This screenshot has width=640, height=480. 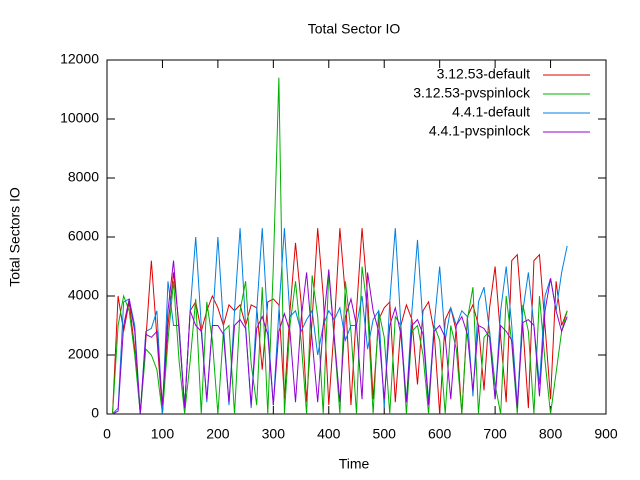 What do you see at coordinates (329, 434) in the screenshot?
I see `x-tick-label: 400` at bounding box center [329, 434].